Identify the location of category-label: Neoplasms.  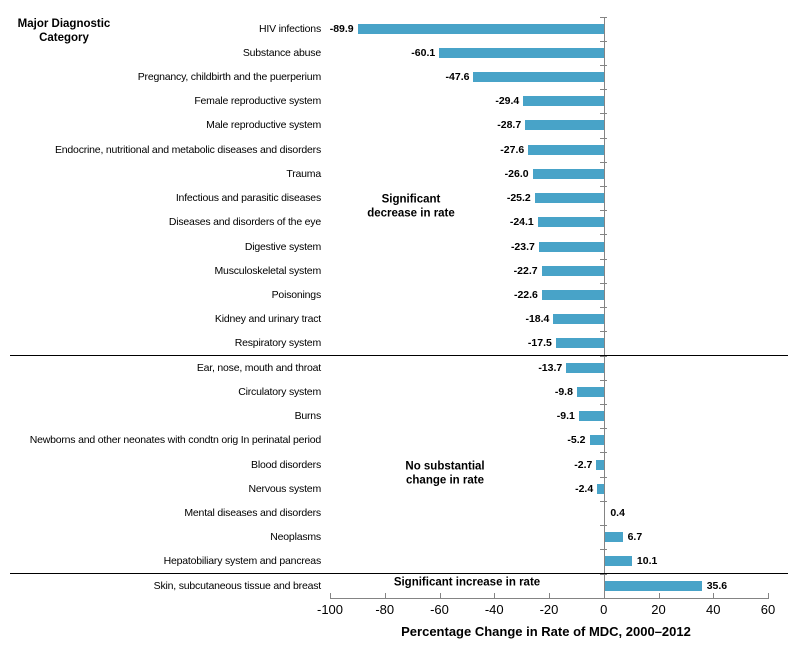
(295, 537).